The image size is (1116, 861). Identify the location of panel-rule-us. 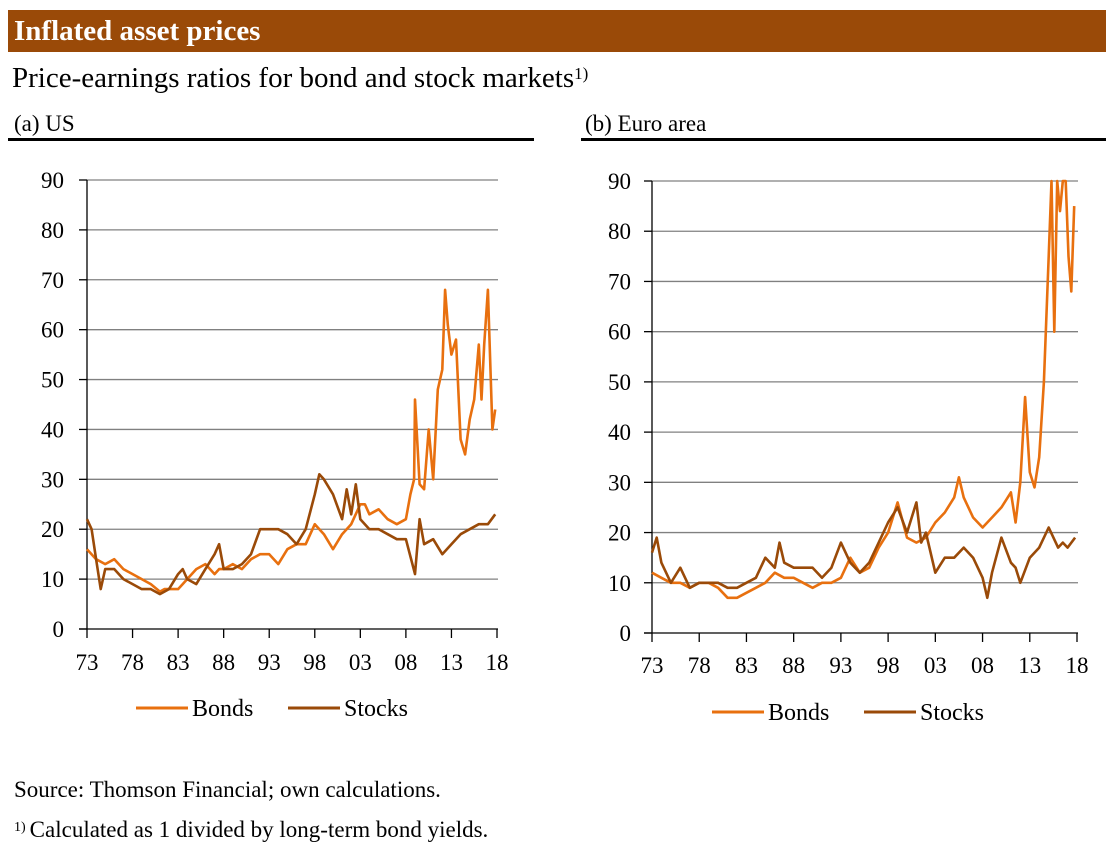
(271, 139).